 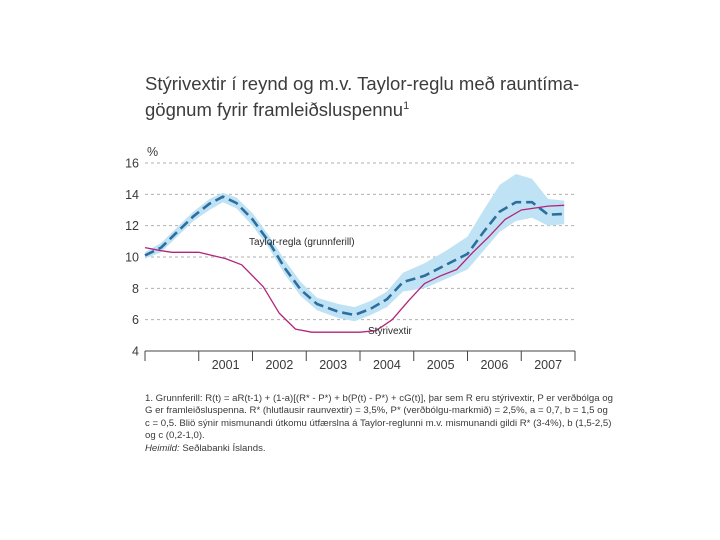 What do you see at coordinates (224, 448) in the screenshot?
I see `source-value: Seðlabanki Íslands.` at bounding box center [224, 448].